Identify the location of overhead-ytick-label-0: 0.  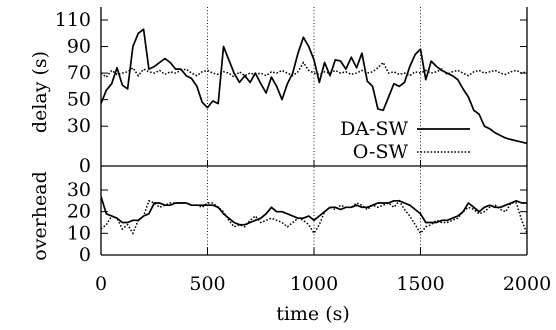
(85, 255).